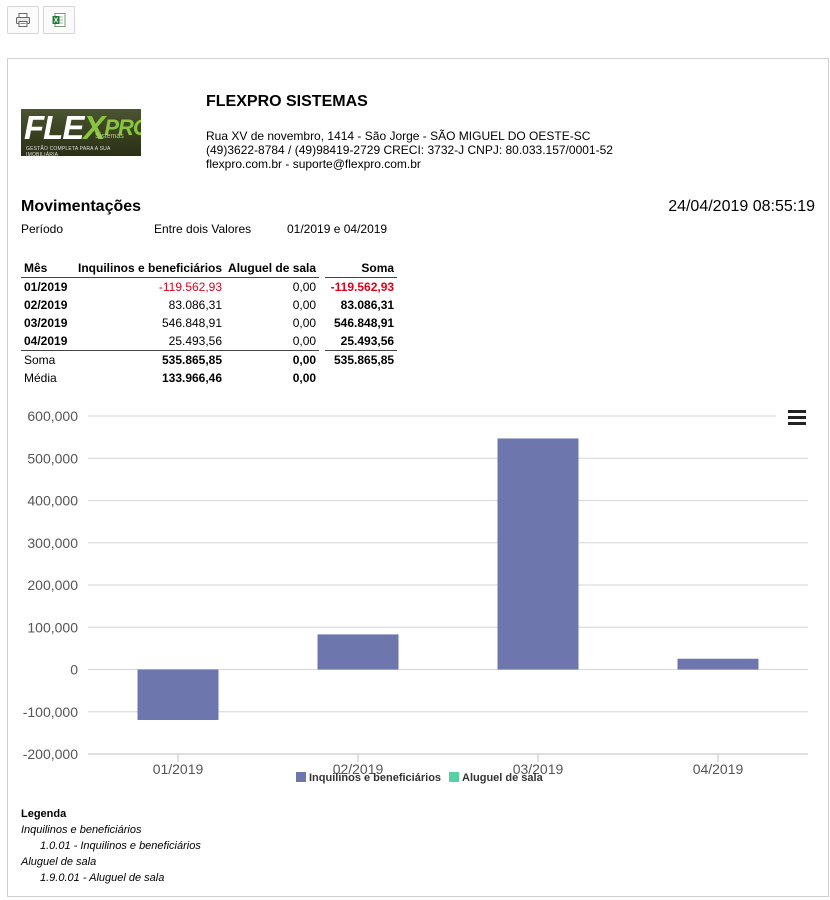 The width and height of the screenshot is (830, 900). What do you see at coordinates (287, 101) in the screenshot?
I see `company-name: FLEXPRO SISTEMAS` at bounding box center [287, 101].